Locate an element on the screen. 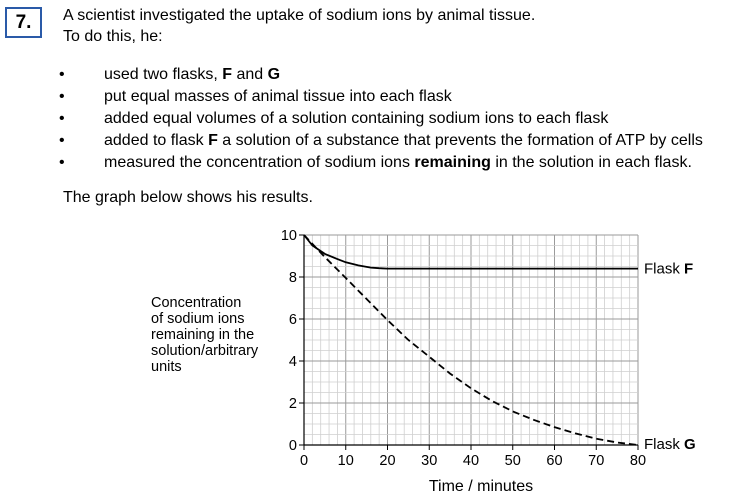 The image size is (750, 498). x-tick-label: 50 is located at coordinates (513, 461).